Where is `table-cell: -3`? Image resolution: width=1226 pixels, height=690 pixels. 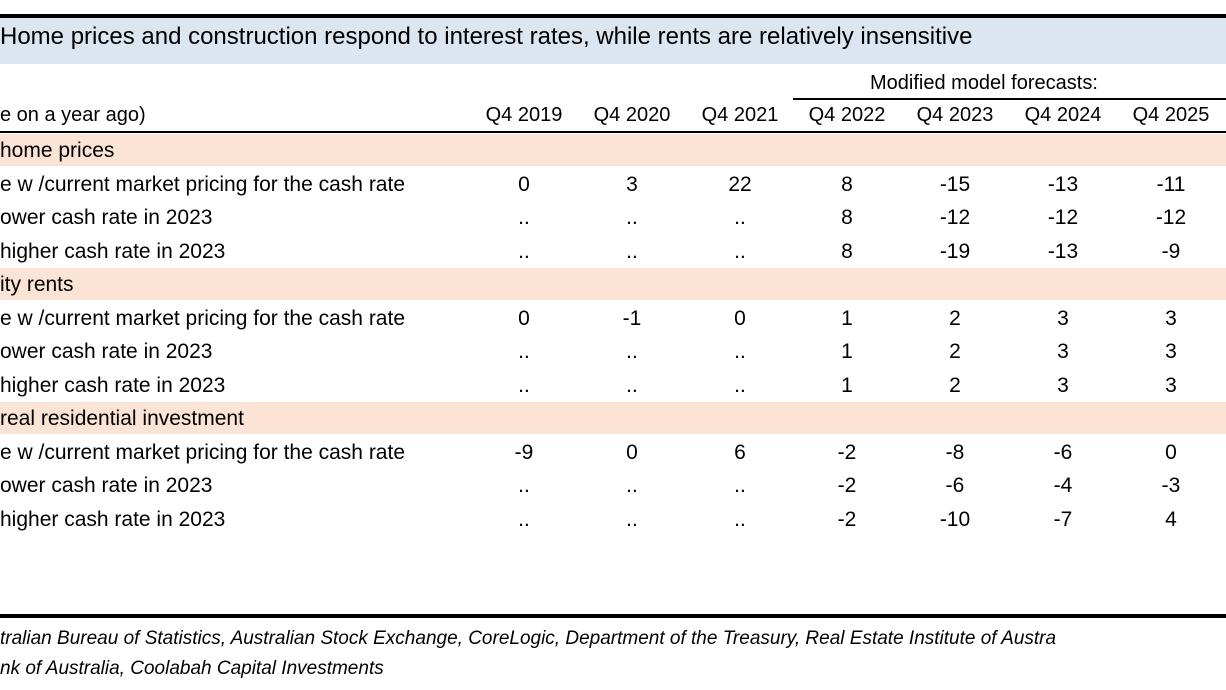 table-cell: -3 is located at coordinates (1171, 485).